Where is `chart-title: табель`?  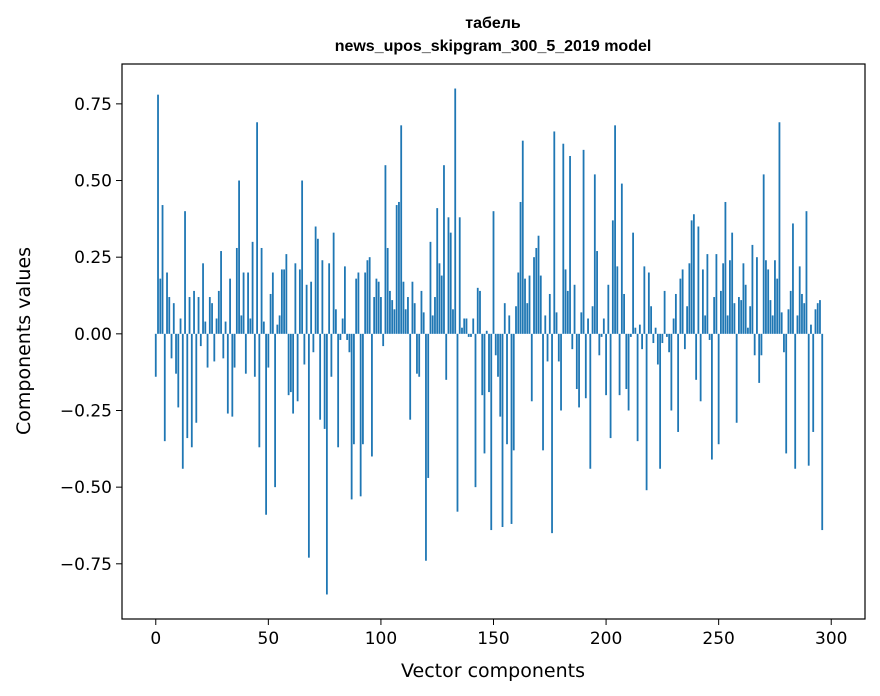 chart-title: табель is located at coordinates (493, 23).